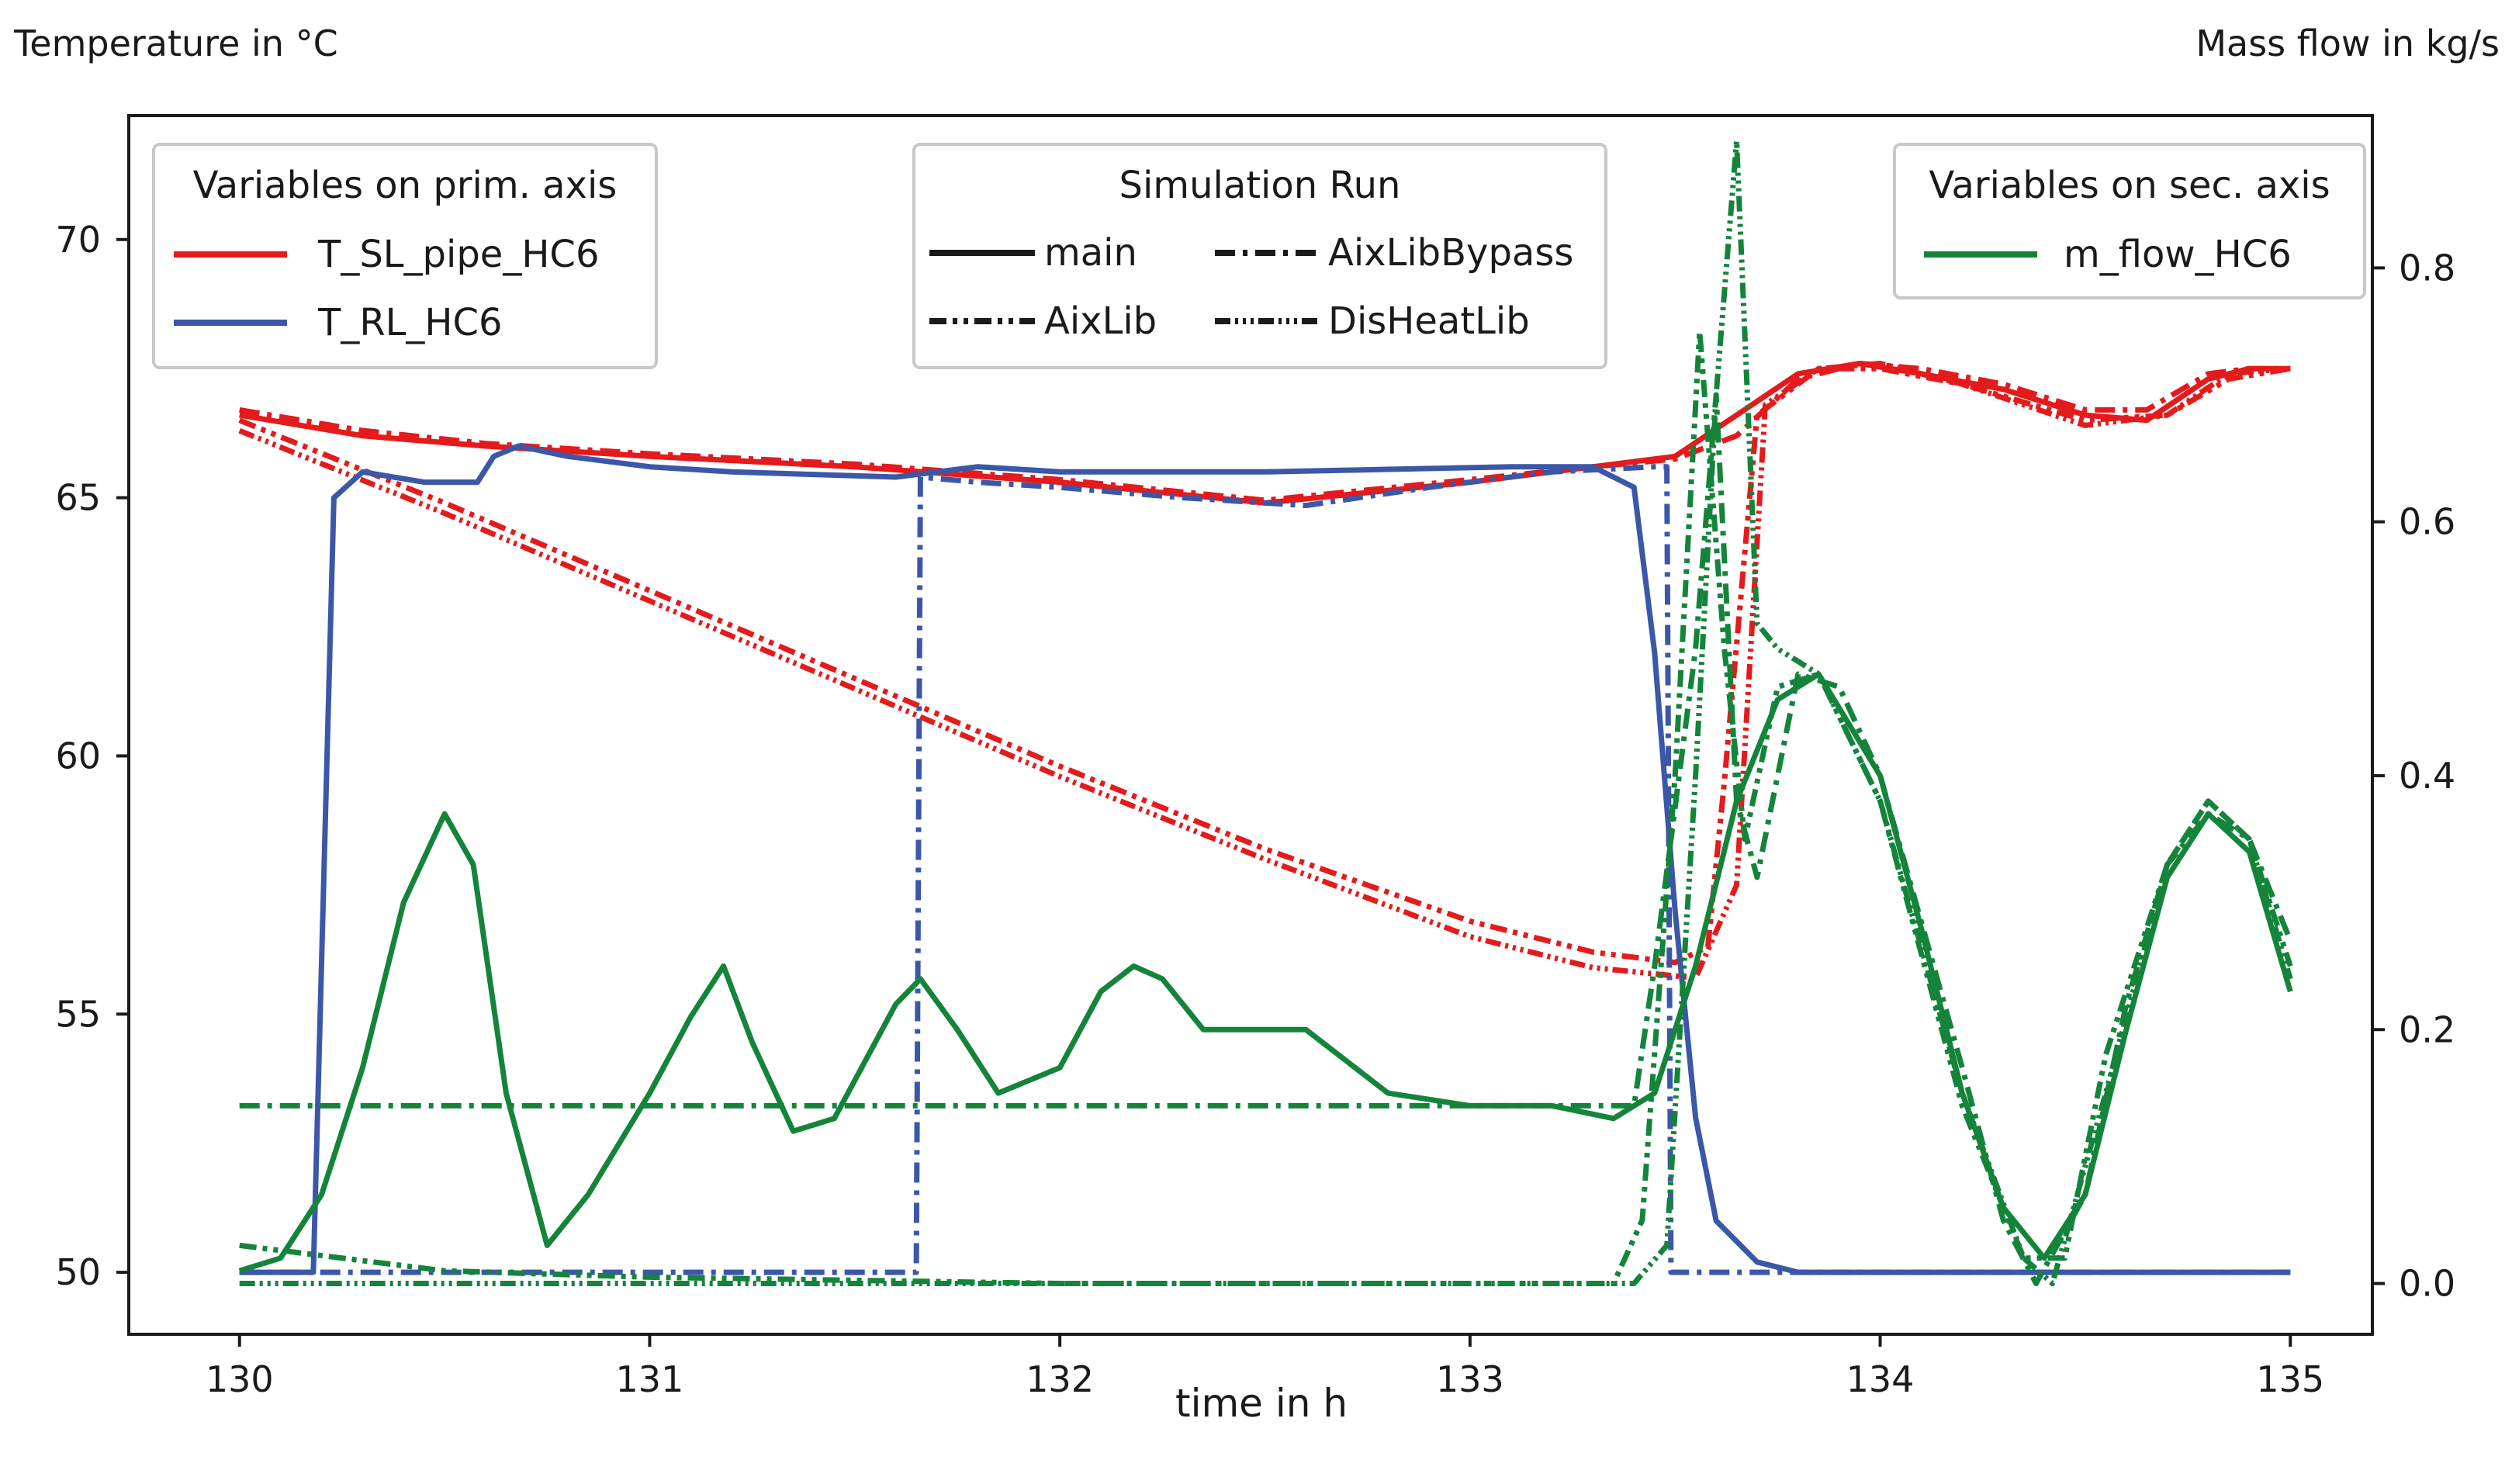 This screenshot has height=1484, width=2512. I want to click on y-tick-label-secondary: 0.0, so click(2427, 1284).